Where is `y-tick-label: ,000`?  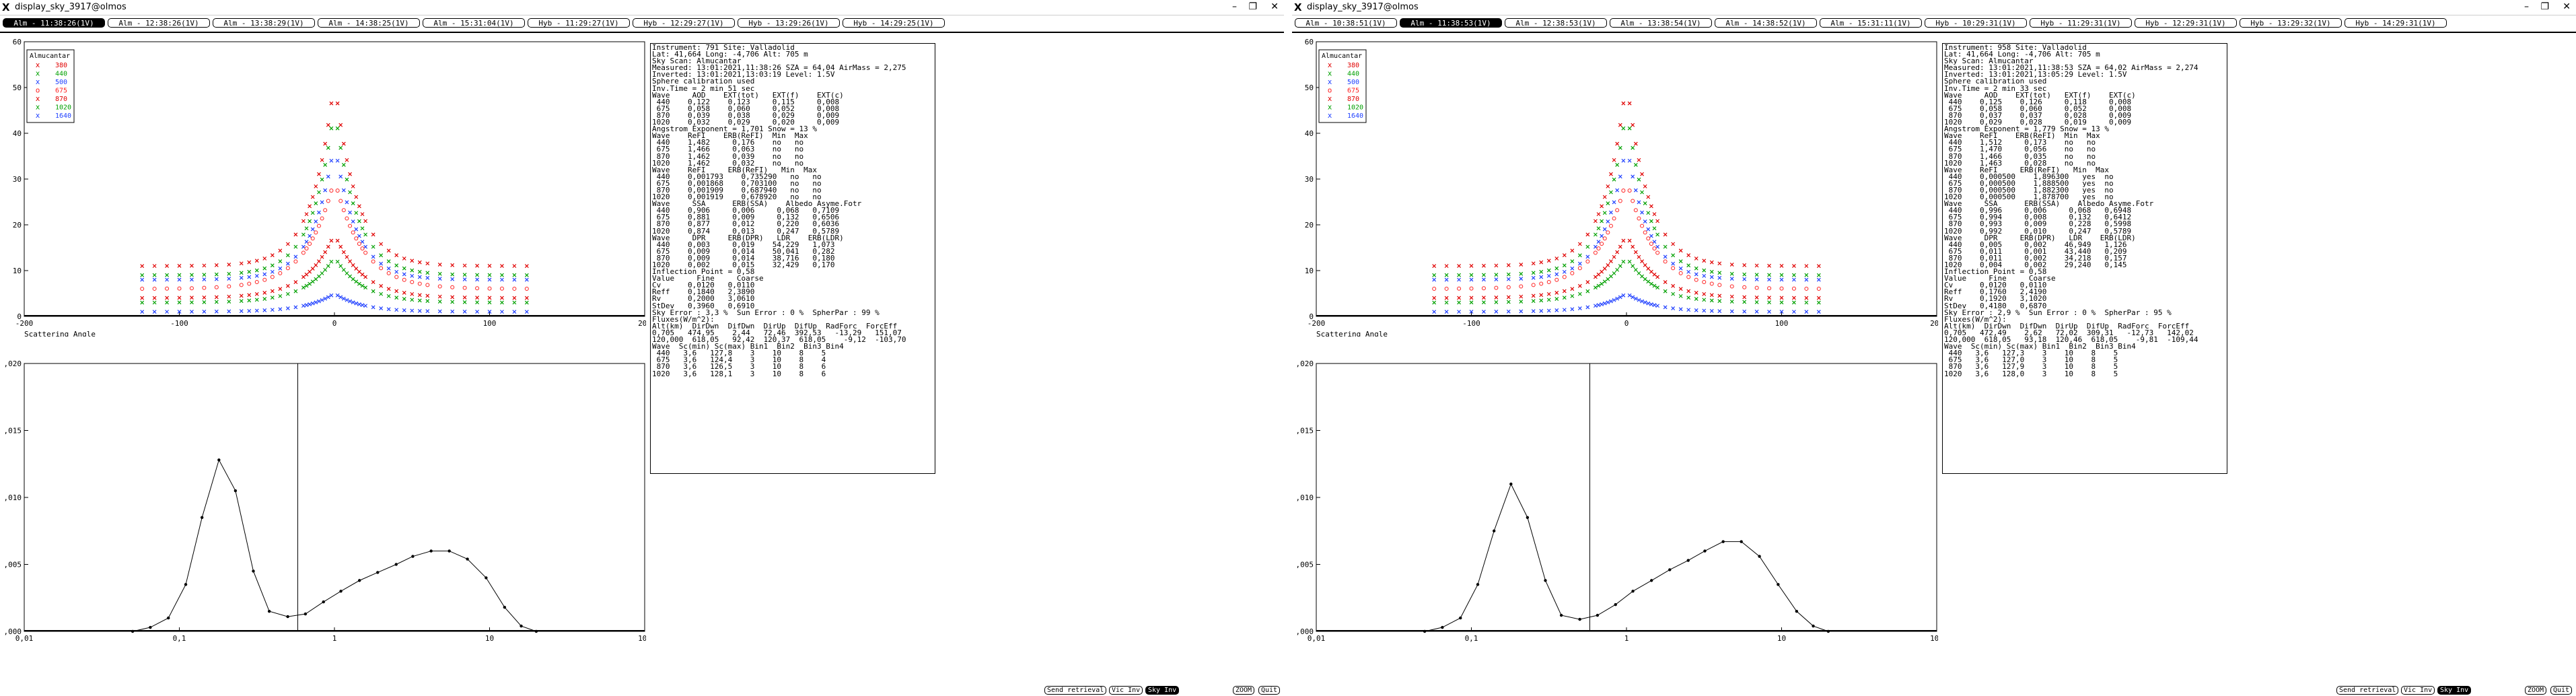 y-tick-label: ,000 is located at coordinates (1305, 631).